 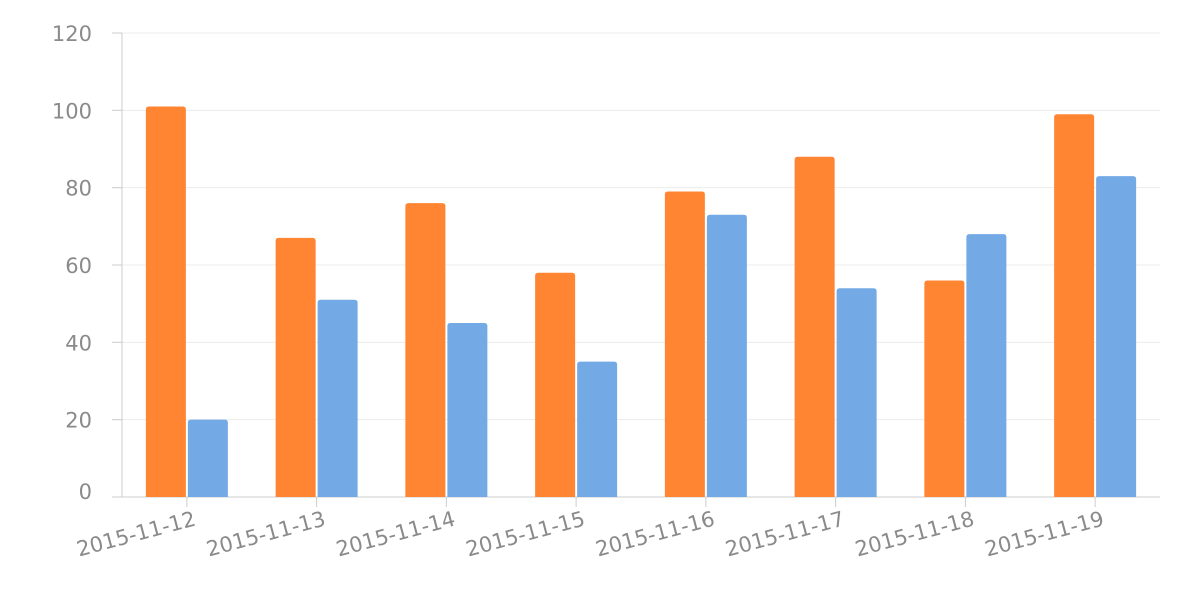 What do you see at coordinates (136, 534) in the screenshot?
I see `x-tick-label: 2015-11-12` at bounding box center [136, 534].